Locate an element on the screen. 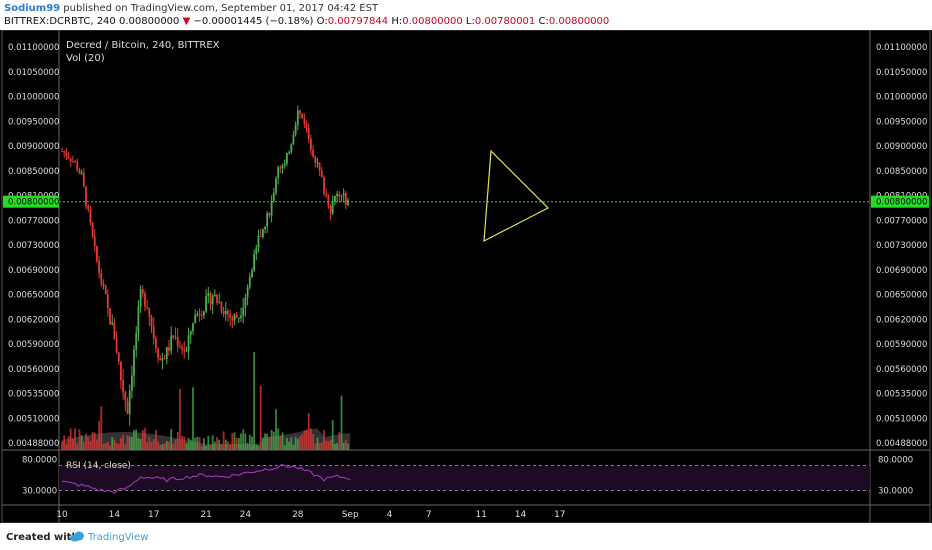 Image resolution: width=932 pixels, height=550 pixels. y-tick-left: 0.01050000 is located at coordinates (33, 73).